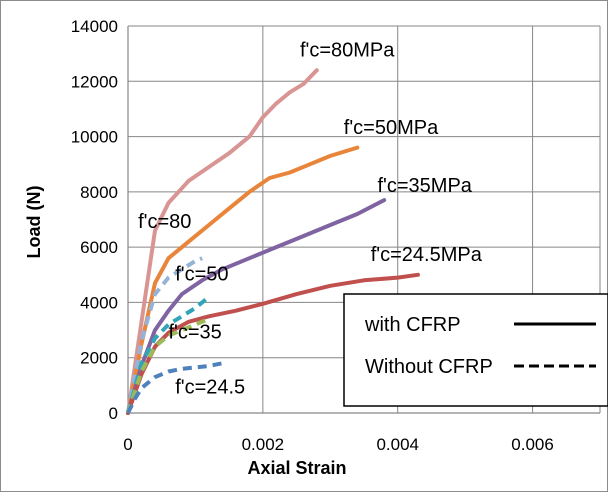  I want to click on y-tick-label: 8000, so click(99, 192).